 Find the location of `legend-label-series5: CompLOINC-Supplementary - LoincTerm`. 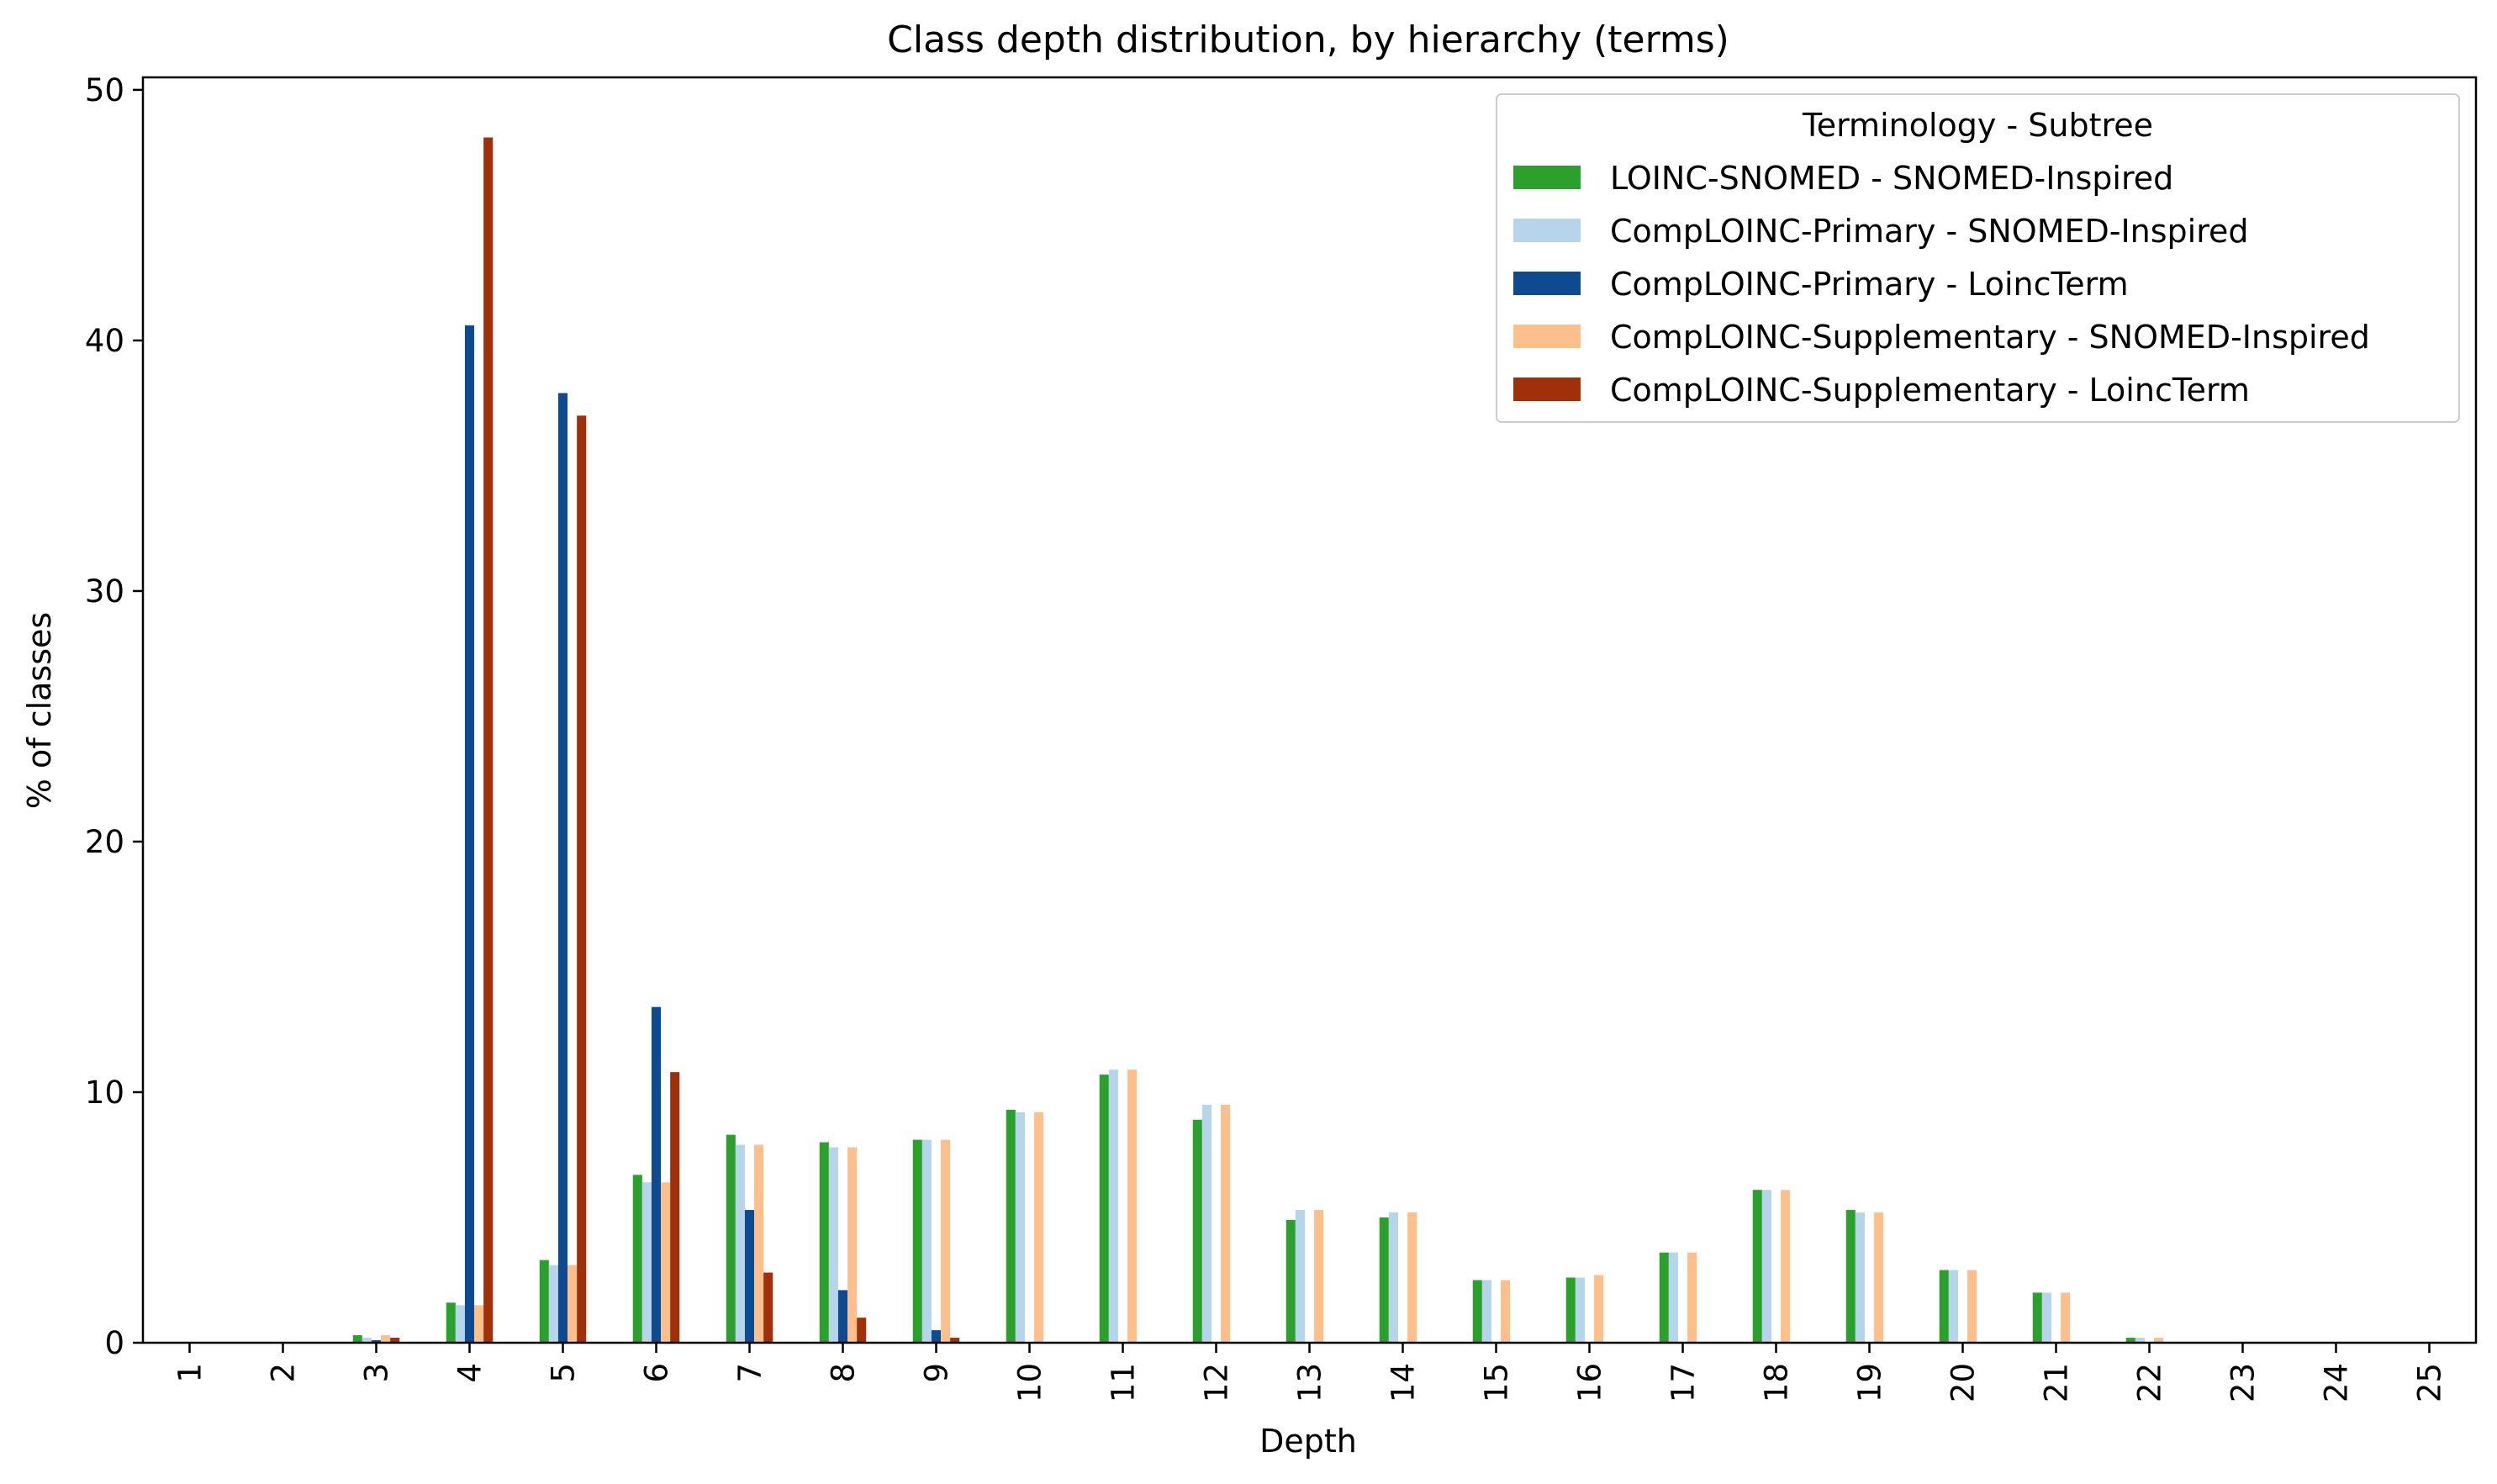

legend-label-series5: CompLOINC-Supplementary - LoincTerm is located at coordinates (1930, 390).